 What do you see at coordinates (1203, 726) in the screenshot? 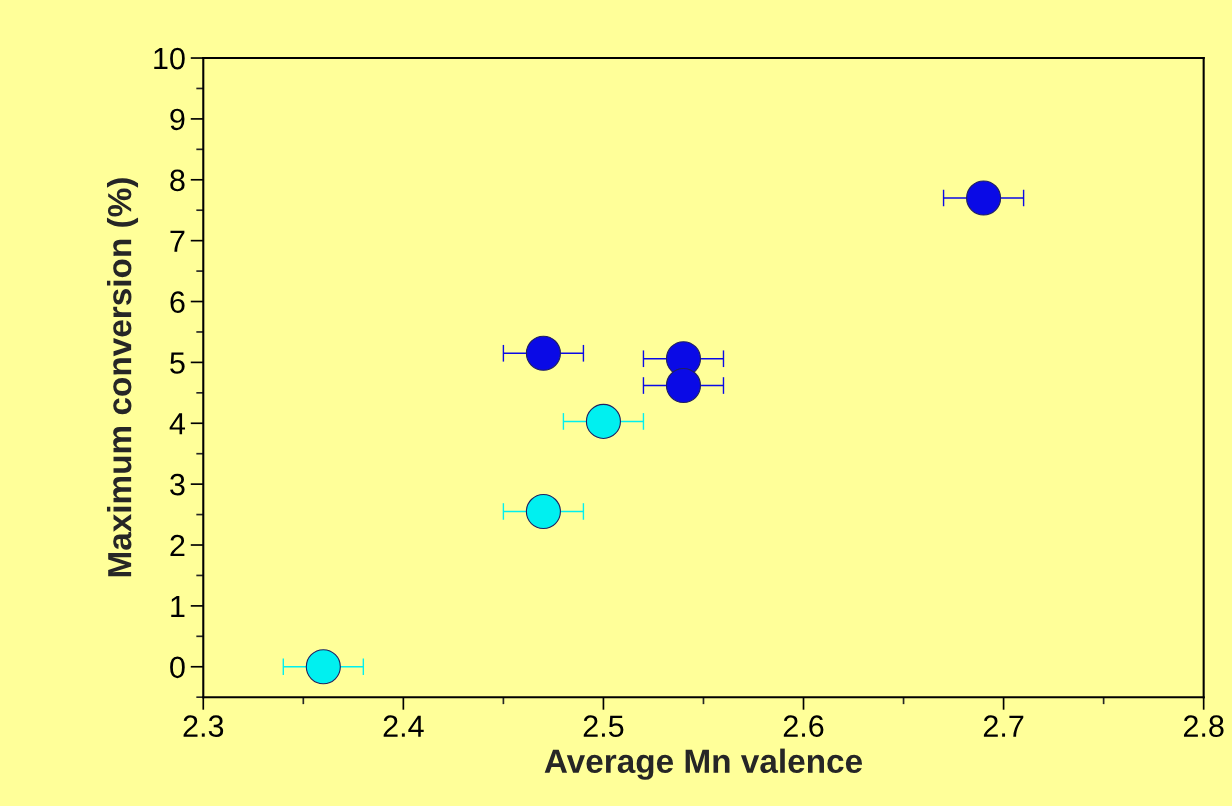
I see `x-tick-label: 2.8` at bounding box center [1203, 726].